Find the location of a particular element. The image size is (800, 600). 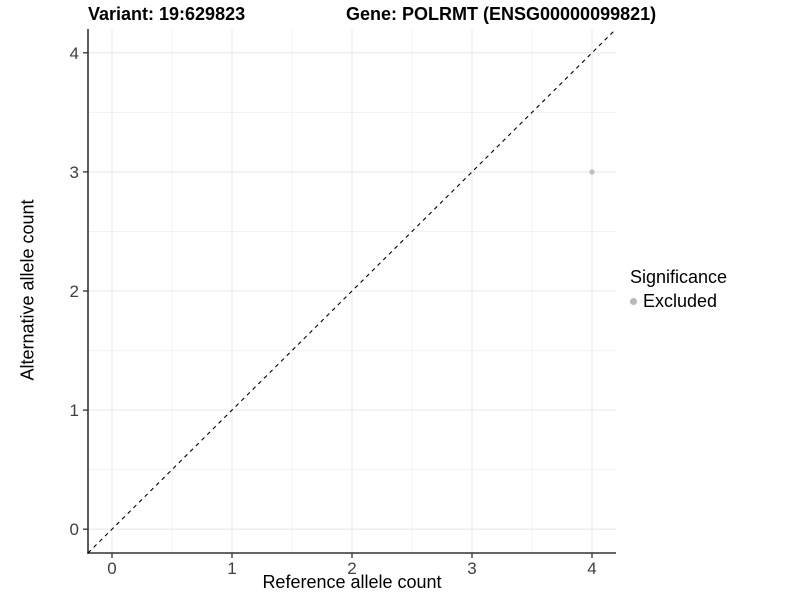

x-tick-label: 0 is located at coordinates (111, 568).